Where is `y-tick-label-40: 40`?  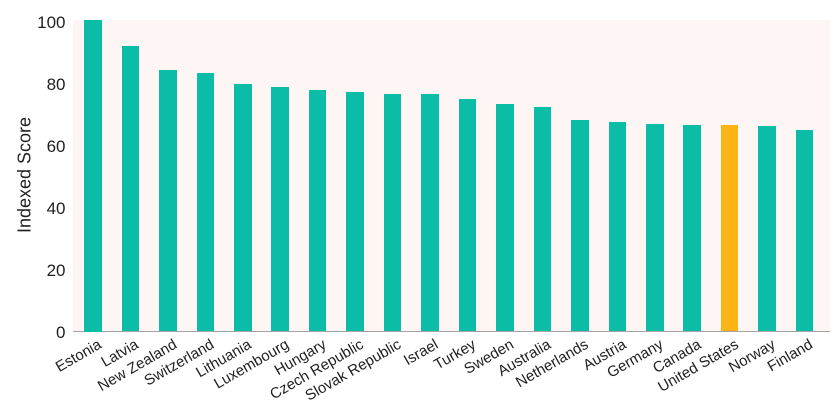
y-tick-label-40: 40 is located at coordinates (56, 208).